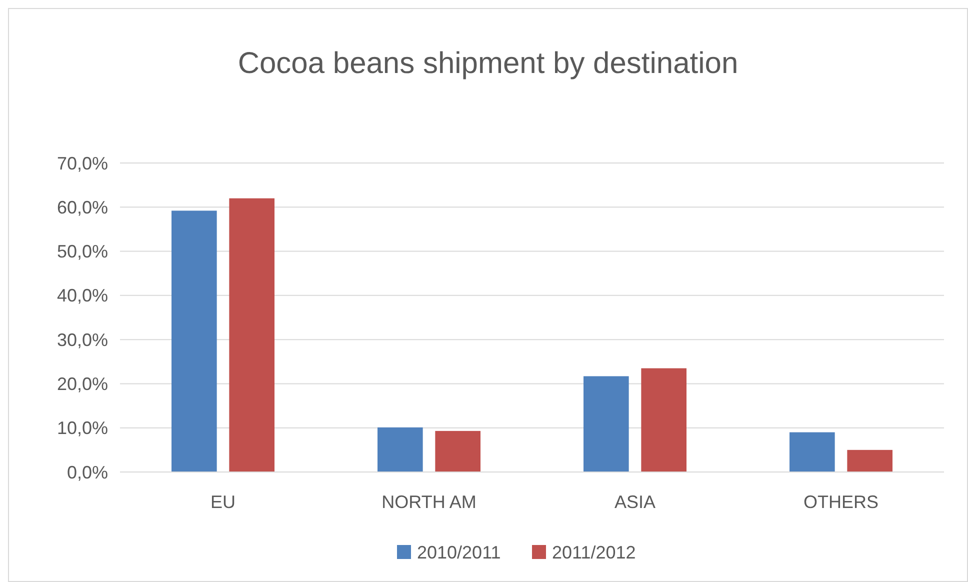 Image resolution: width=968 pixels, height=582 pixels. Describe the element at coordinates (459, 552) in the screenshot. I see `legend-label: 2010/2011` at that location.